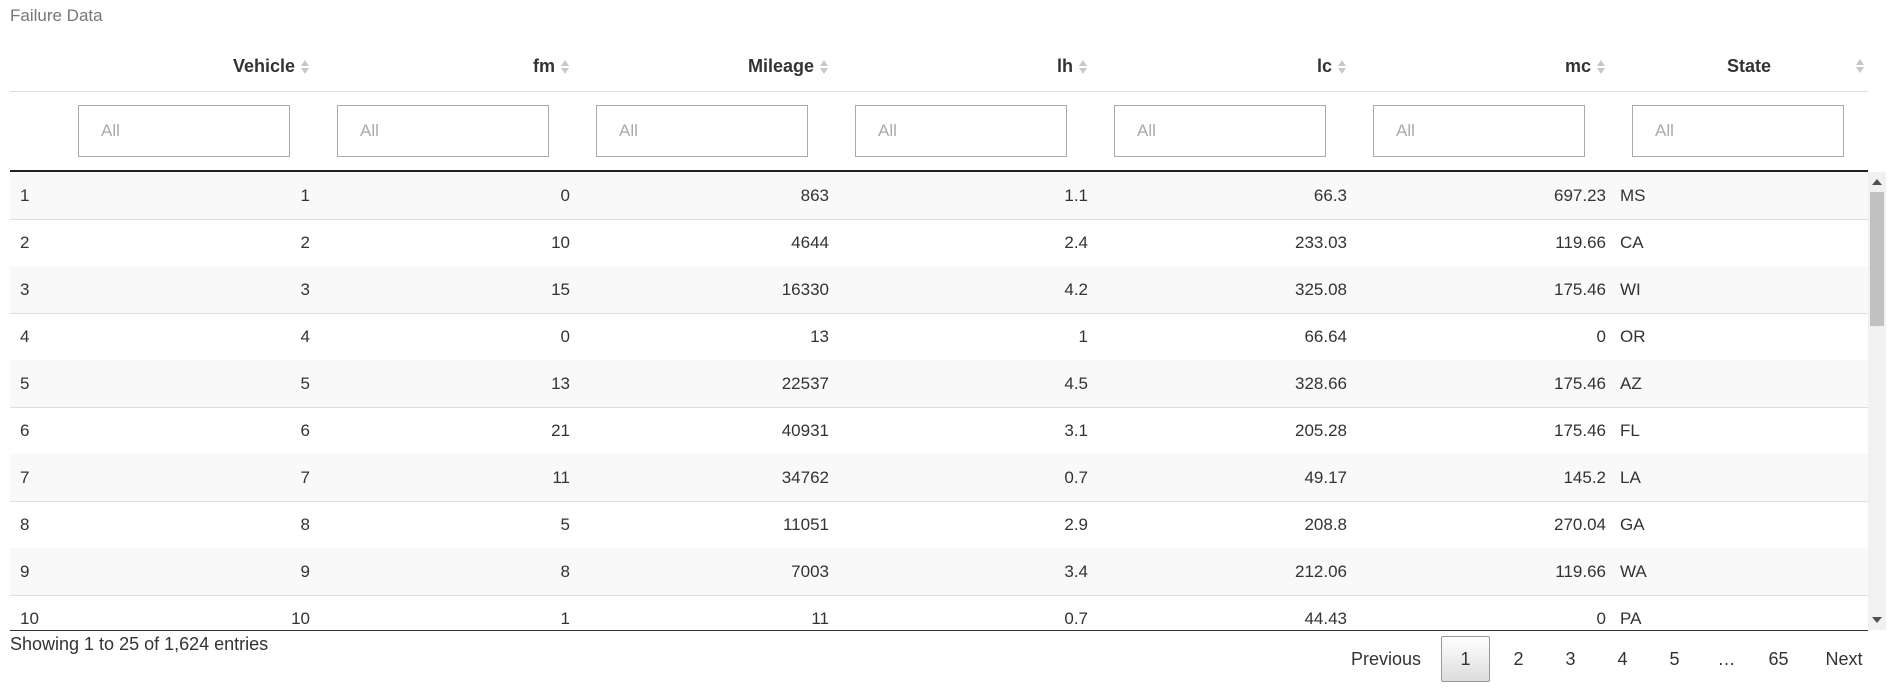  I want to click on cell-lc: 49.17, so click(1325, 477).